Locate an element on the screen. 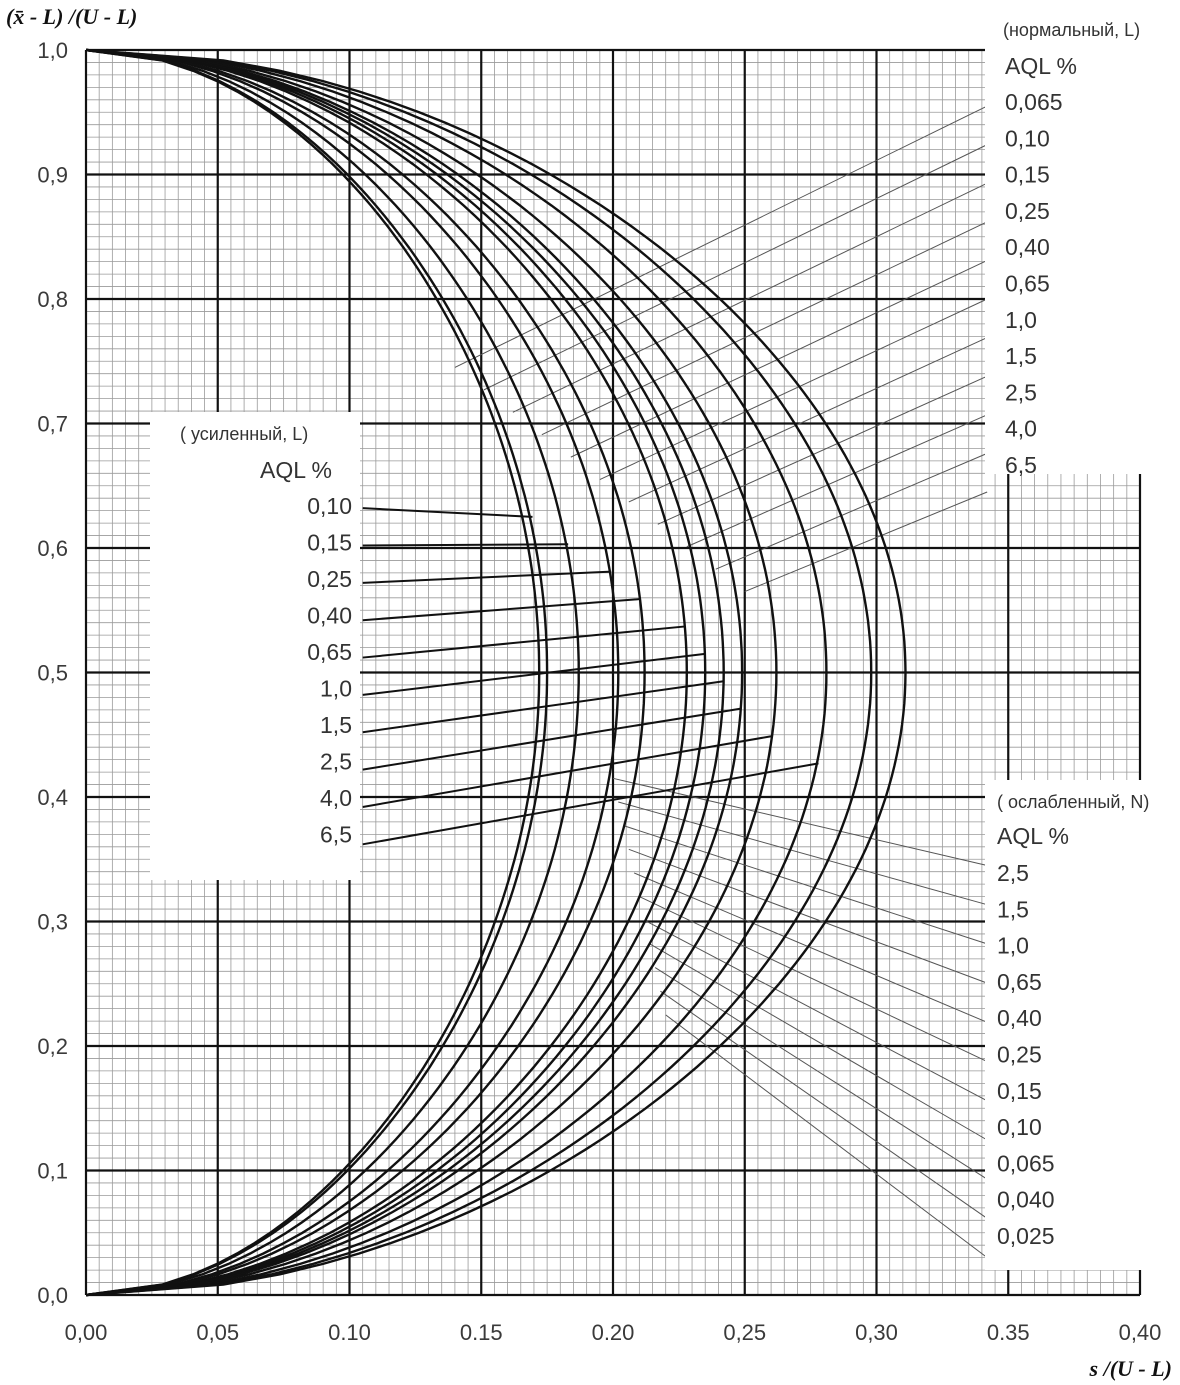 The image size is (1180, 1385). x-tick-label: 0,25 is located at coordinates (744, 1332).